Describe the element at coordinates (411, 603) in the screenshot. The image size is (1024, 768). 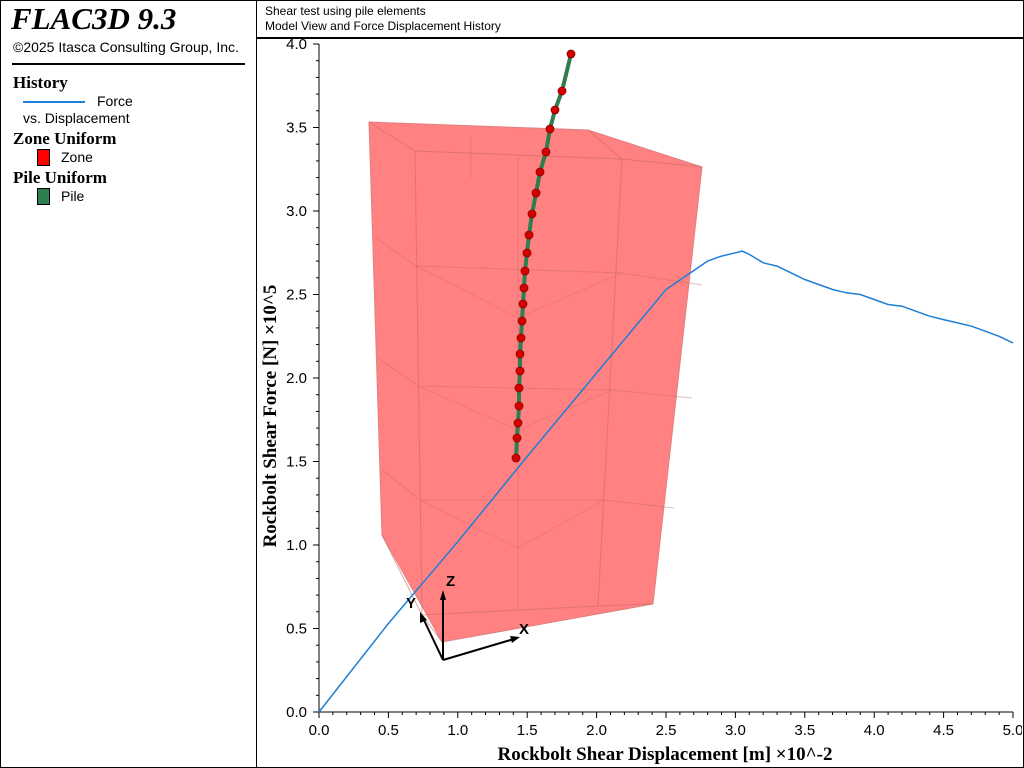
I see `triad-y-label: Y` at that location.